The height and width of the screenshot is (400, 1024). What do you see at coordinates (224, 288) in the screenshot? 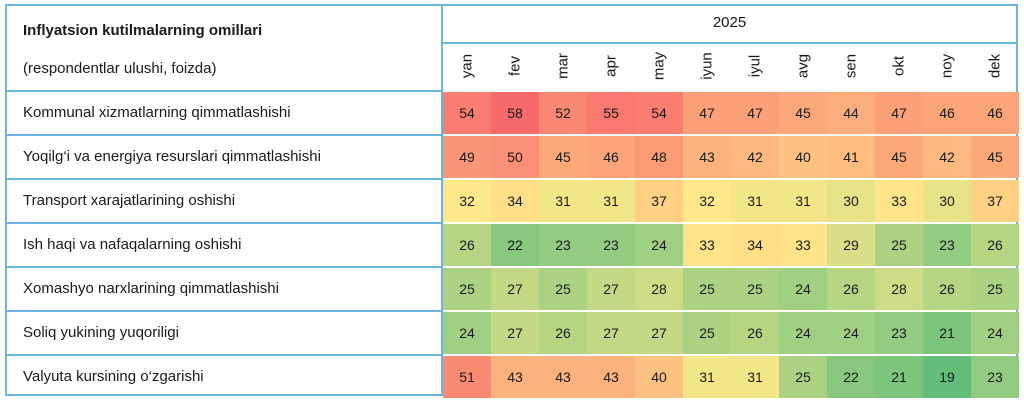
I see `row-label: Xomashyo narxlarining qimmatlashishi` at bounding box center [224, 288].